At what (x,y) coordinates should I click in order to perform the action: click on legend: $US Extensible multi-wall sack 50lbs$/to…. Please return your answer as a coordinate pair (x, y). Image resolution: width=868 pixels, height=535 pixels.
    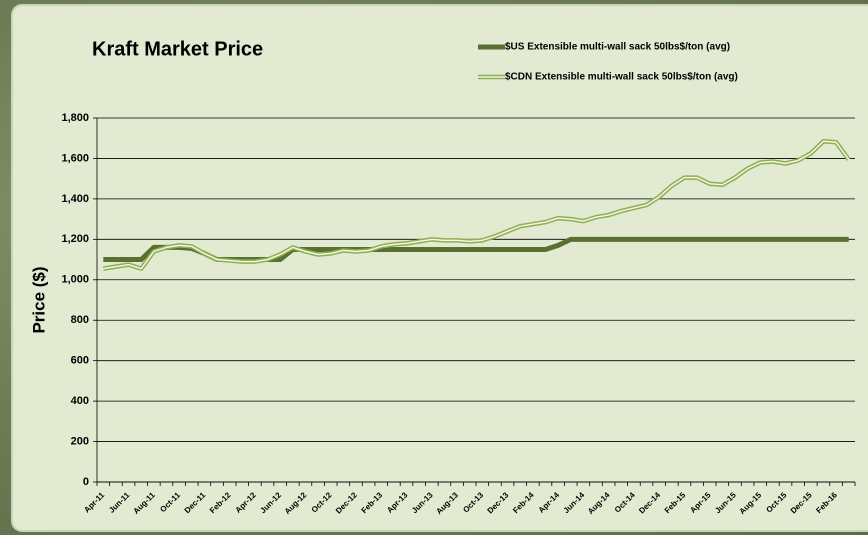
    Looking at the image, I should click on (608, 62).